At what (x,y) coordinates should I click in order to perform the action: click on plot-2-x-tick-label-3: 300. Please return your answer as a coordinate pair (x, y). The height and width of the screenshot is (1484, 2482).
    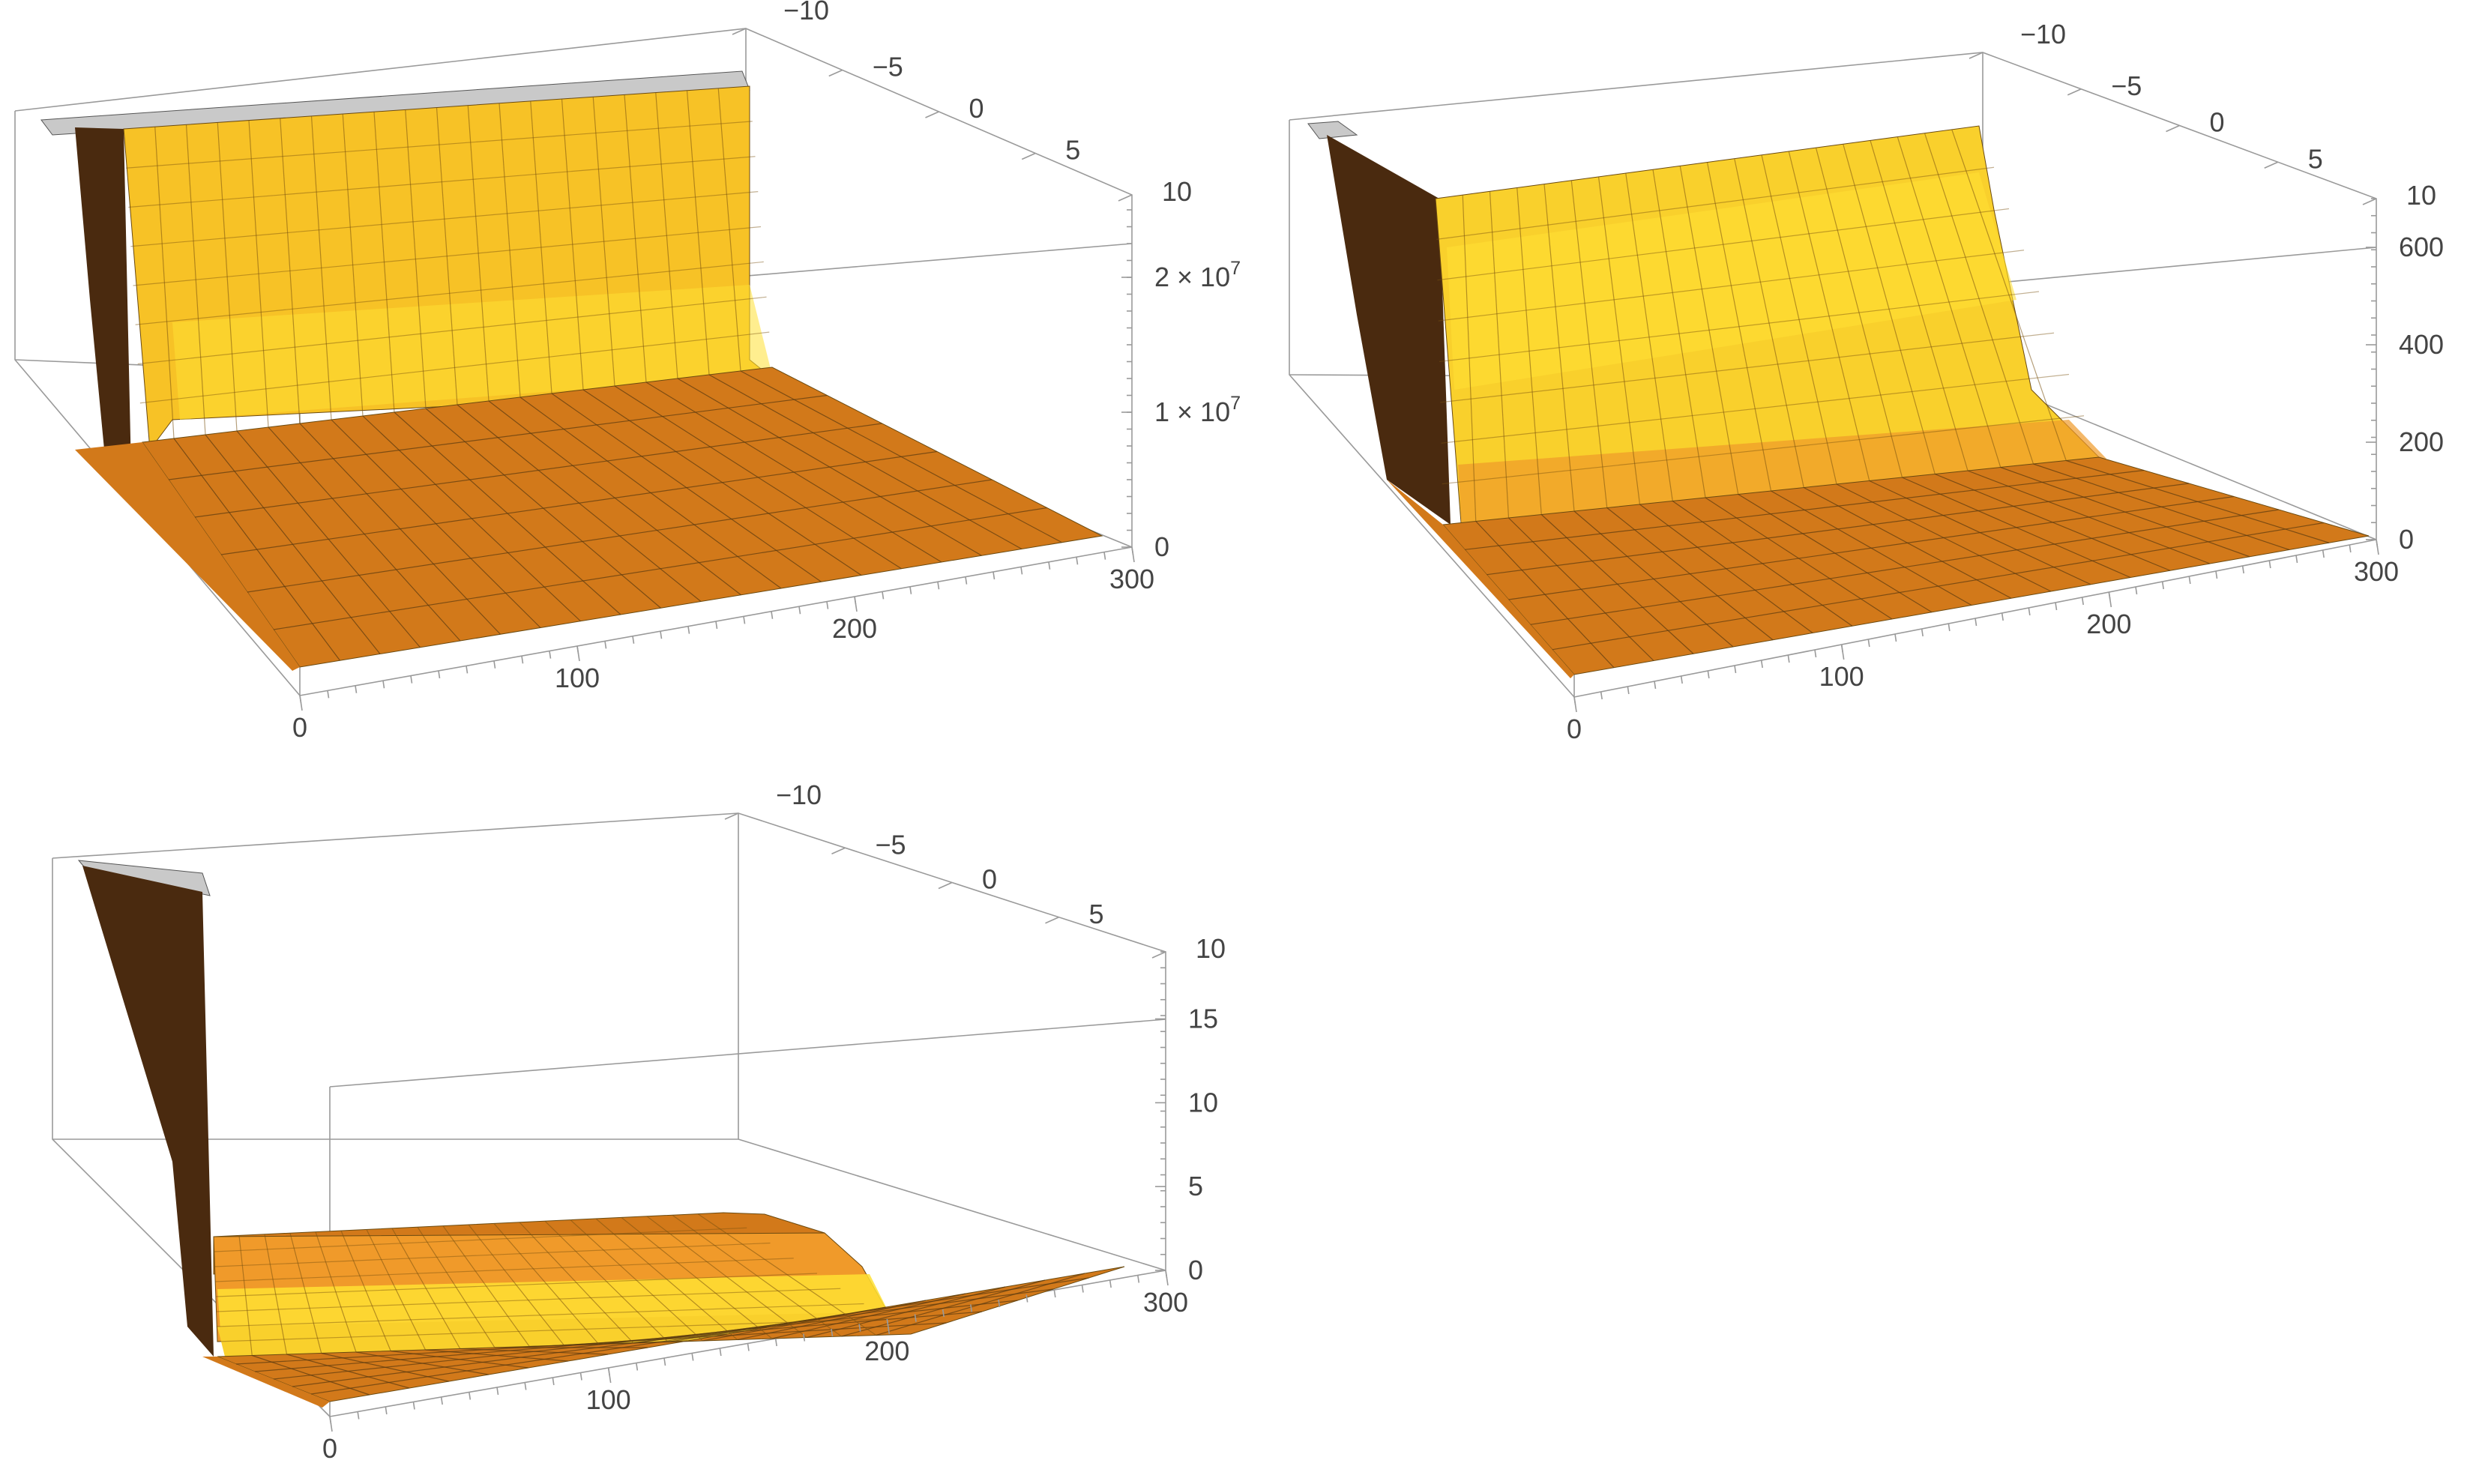
    Looking at the image, I should click on (2376, 571).